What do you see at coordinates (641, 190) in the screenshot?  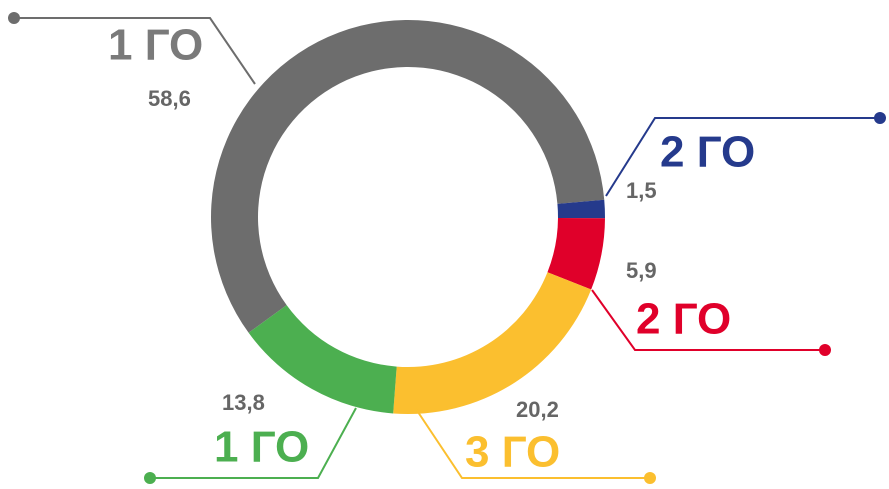 I see `value-label: 1,5` at bounding box center [641, 190].